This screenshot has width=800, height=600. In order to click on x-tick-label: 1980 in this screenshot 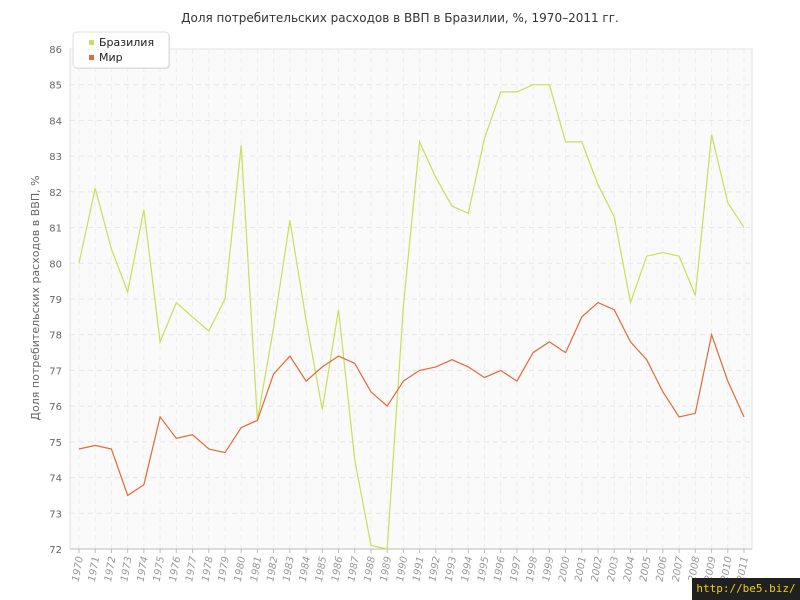, I will do `click(240, 569)`.